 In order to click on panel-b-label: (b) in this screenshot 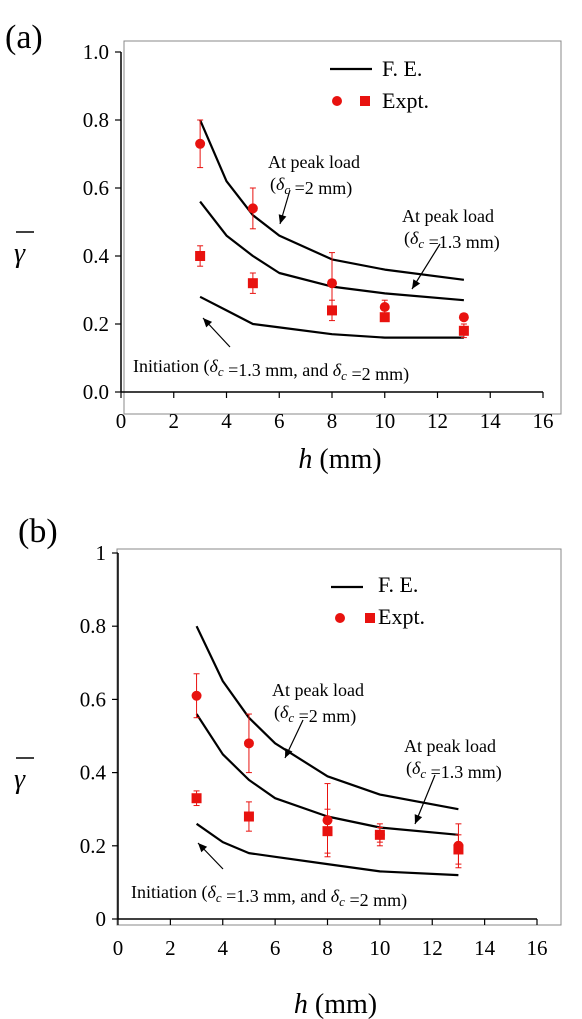, I will do `click(38, 531)`.